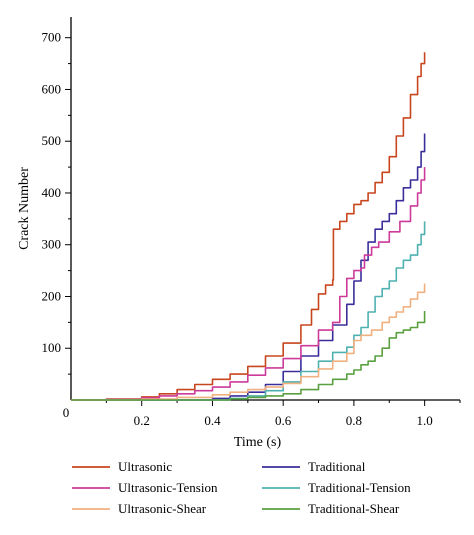 The width and height of the screenshot is (474, 535). What do you see at coordinates (52, 192) in the screenshot?
I see `y-tick-label: 400` at bounding box center [52, 192].